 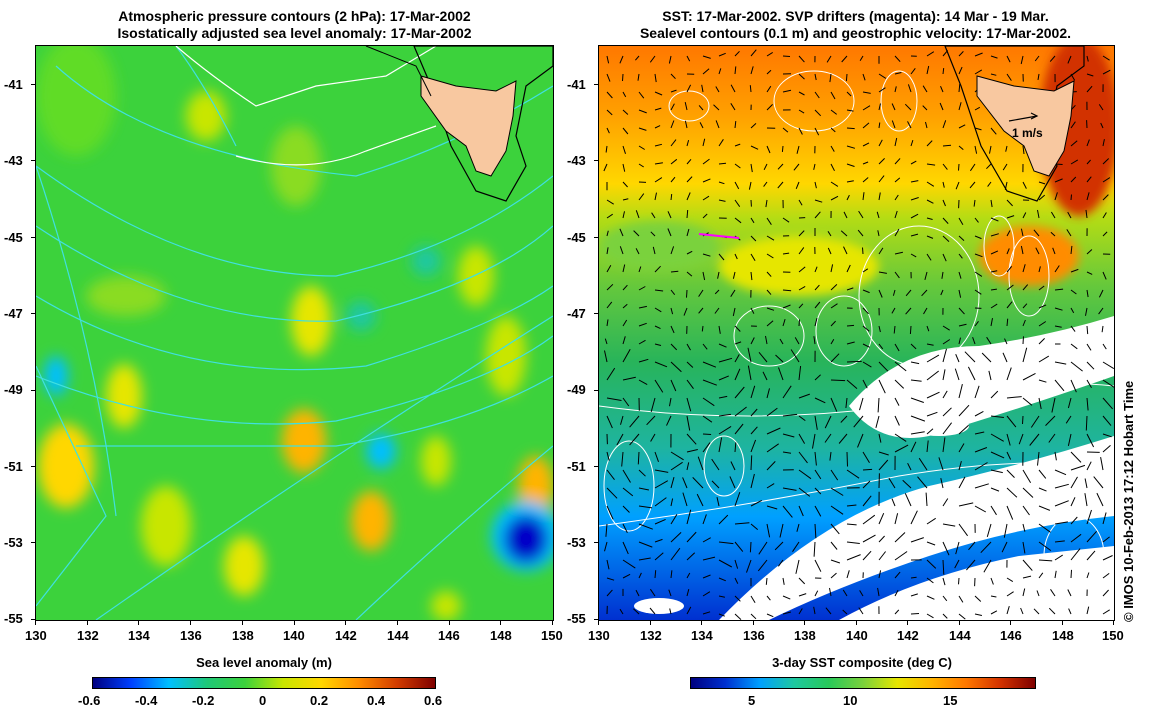 What do you see at coordinates (863, 683) in the screenshot?
I see `sst-colorbar` at bounding box center [863, 683].